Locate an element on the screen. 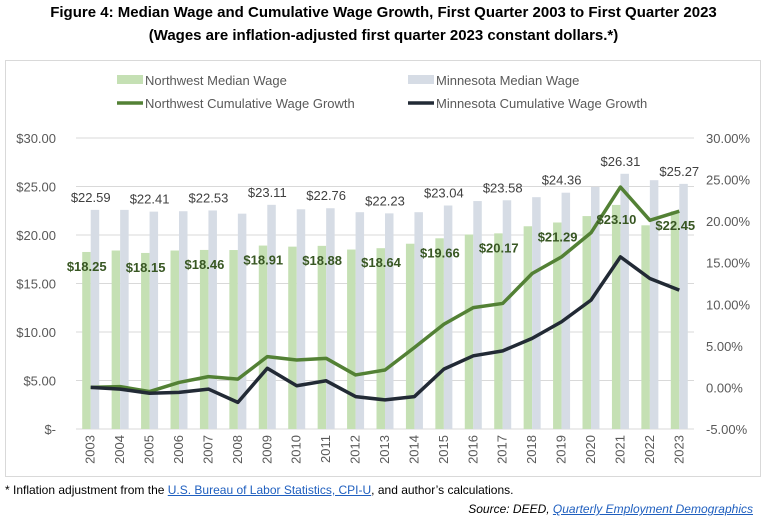 The width and height of the screenshot is (767, 525). mn-wage-label: $23.11 is located at coordinates (267, 192).